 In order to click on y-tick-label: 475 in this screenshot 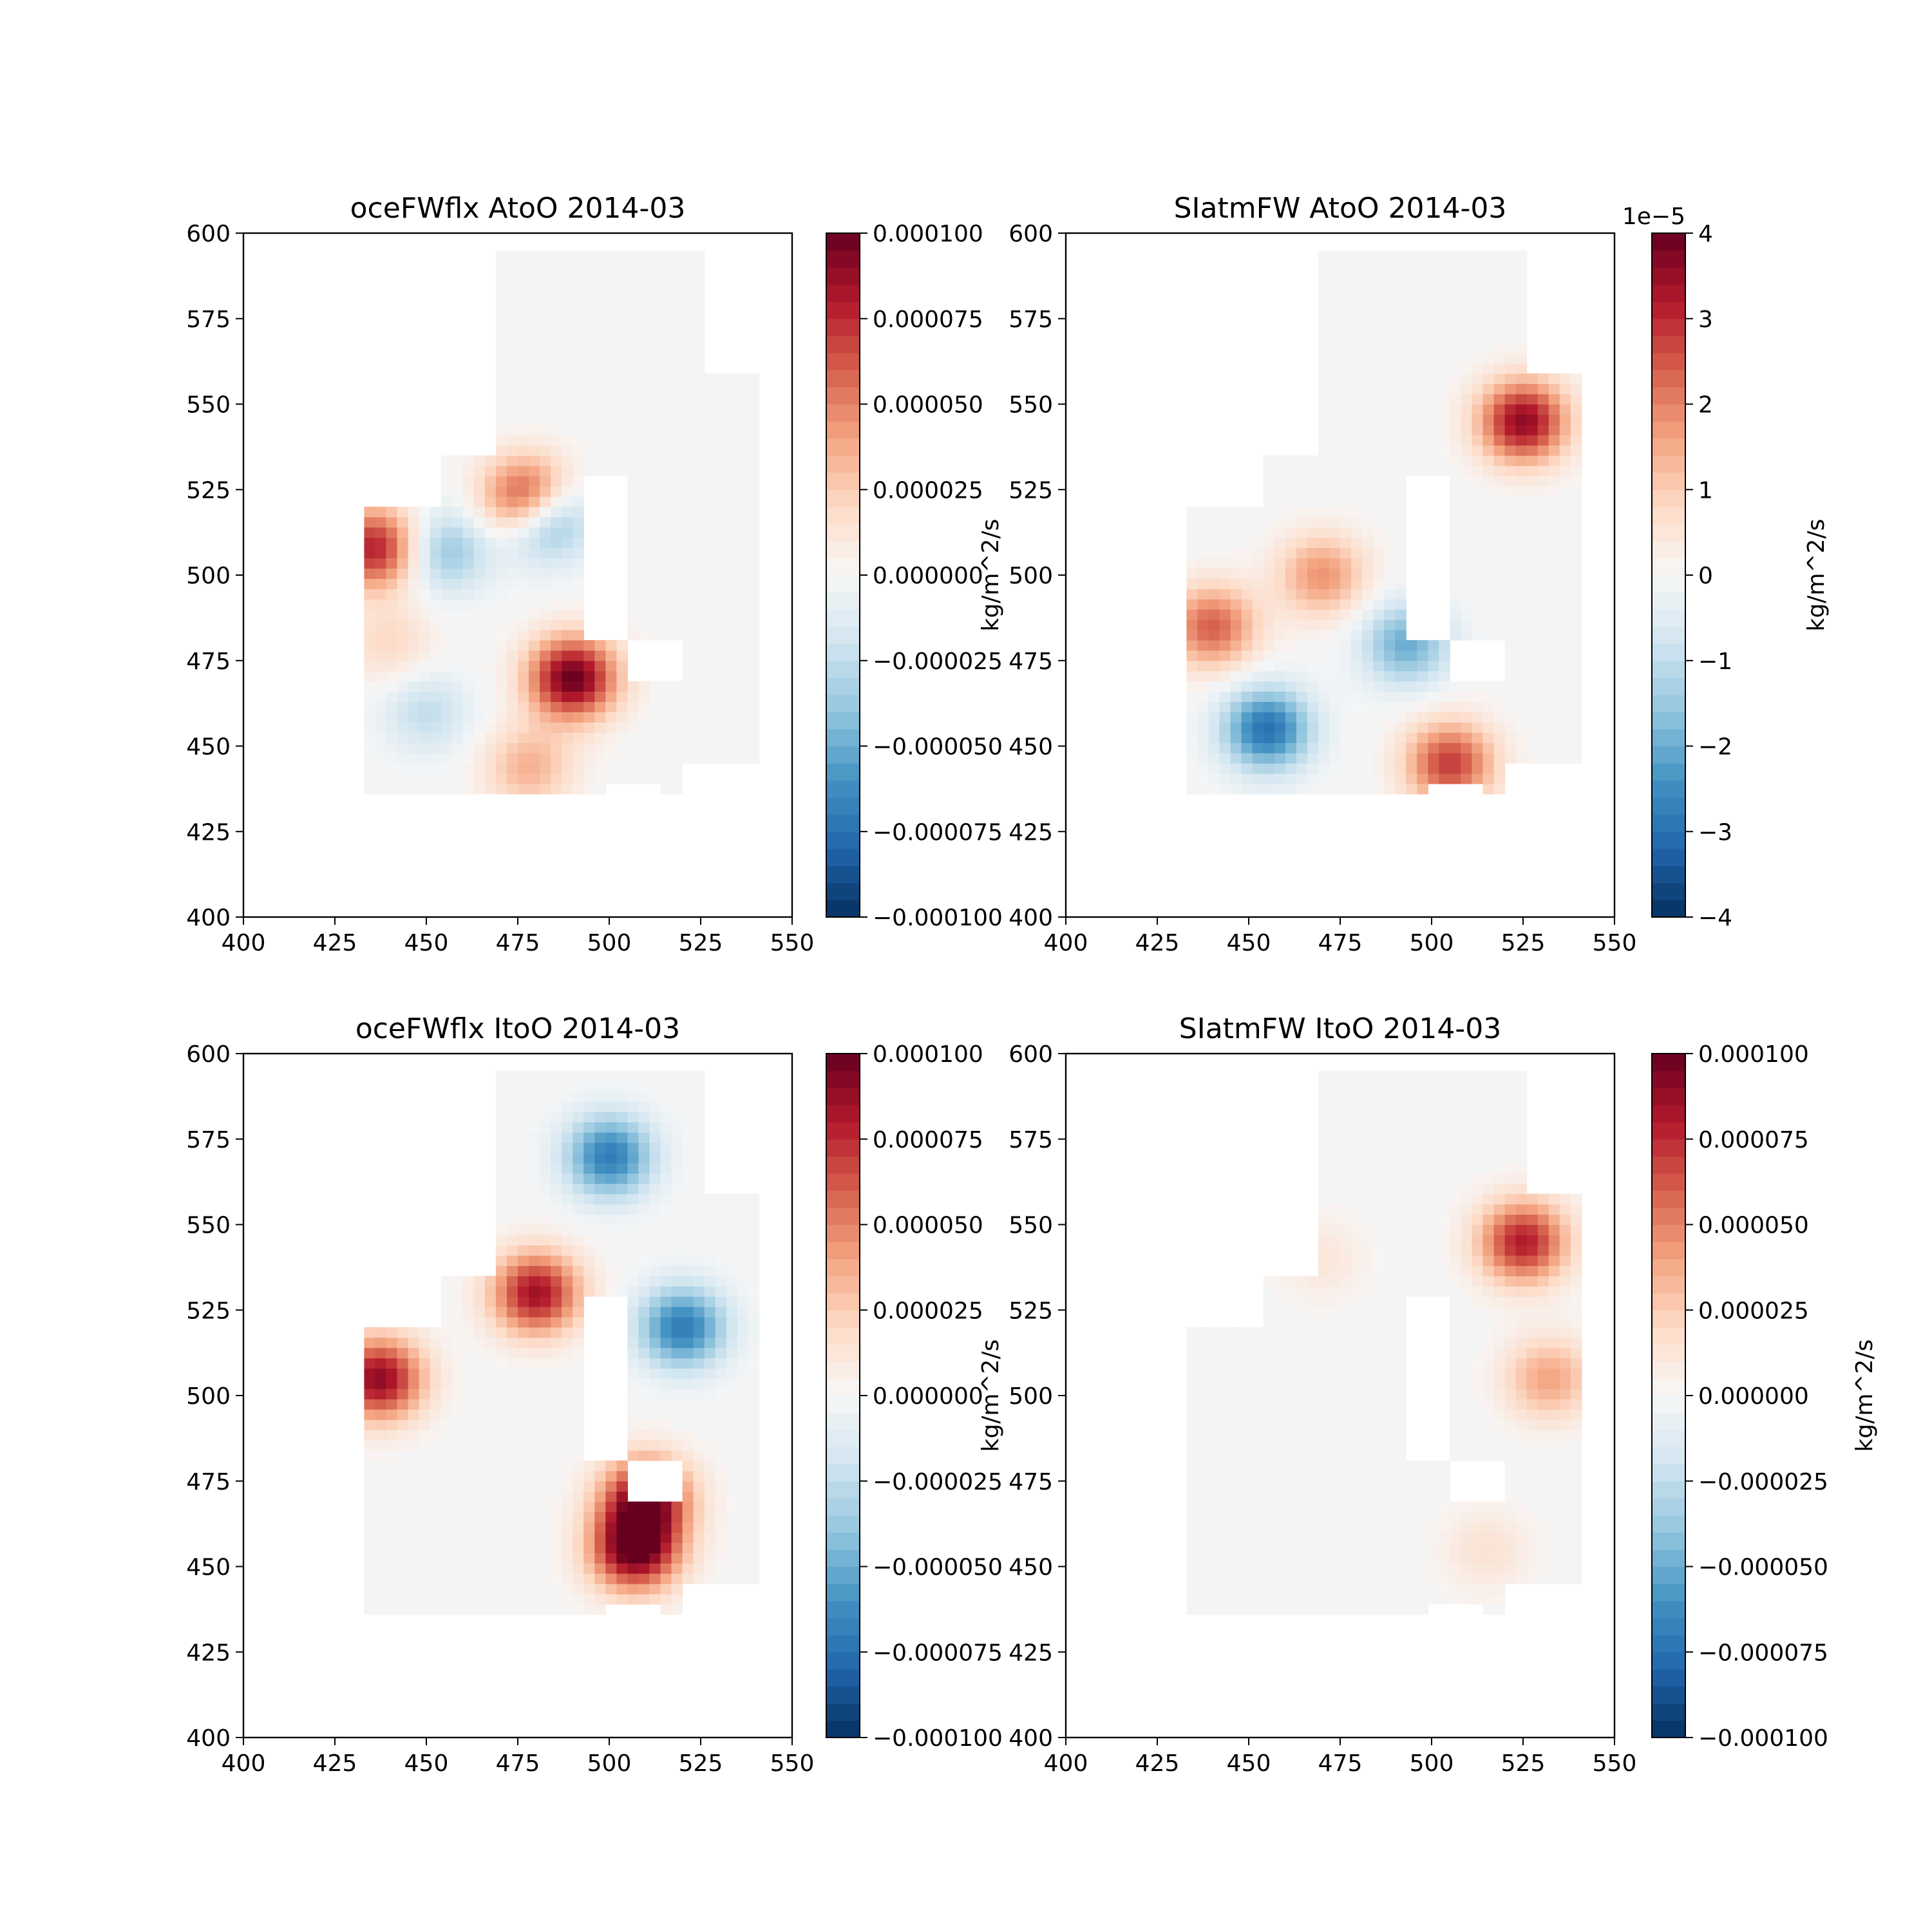, I will do `click(1031, 662)`.